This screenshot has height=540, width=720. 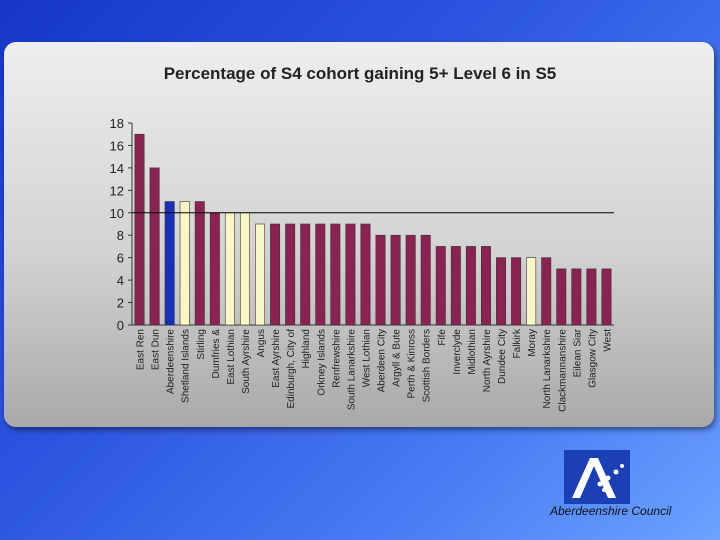 I want to click on x-tick-label: Renfrewshire, so click(x=336, y=358).